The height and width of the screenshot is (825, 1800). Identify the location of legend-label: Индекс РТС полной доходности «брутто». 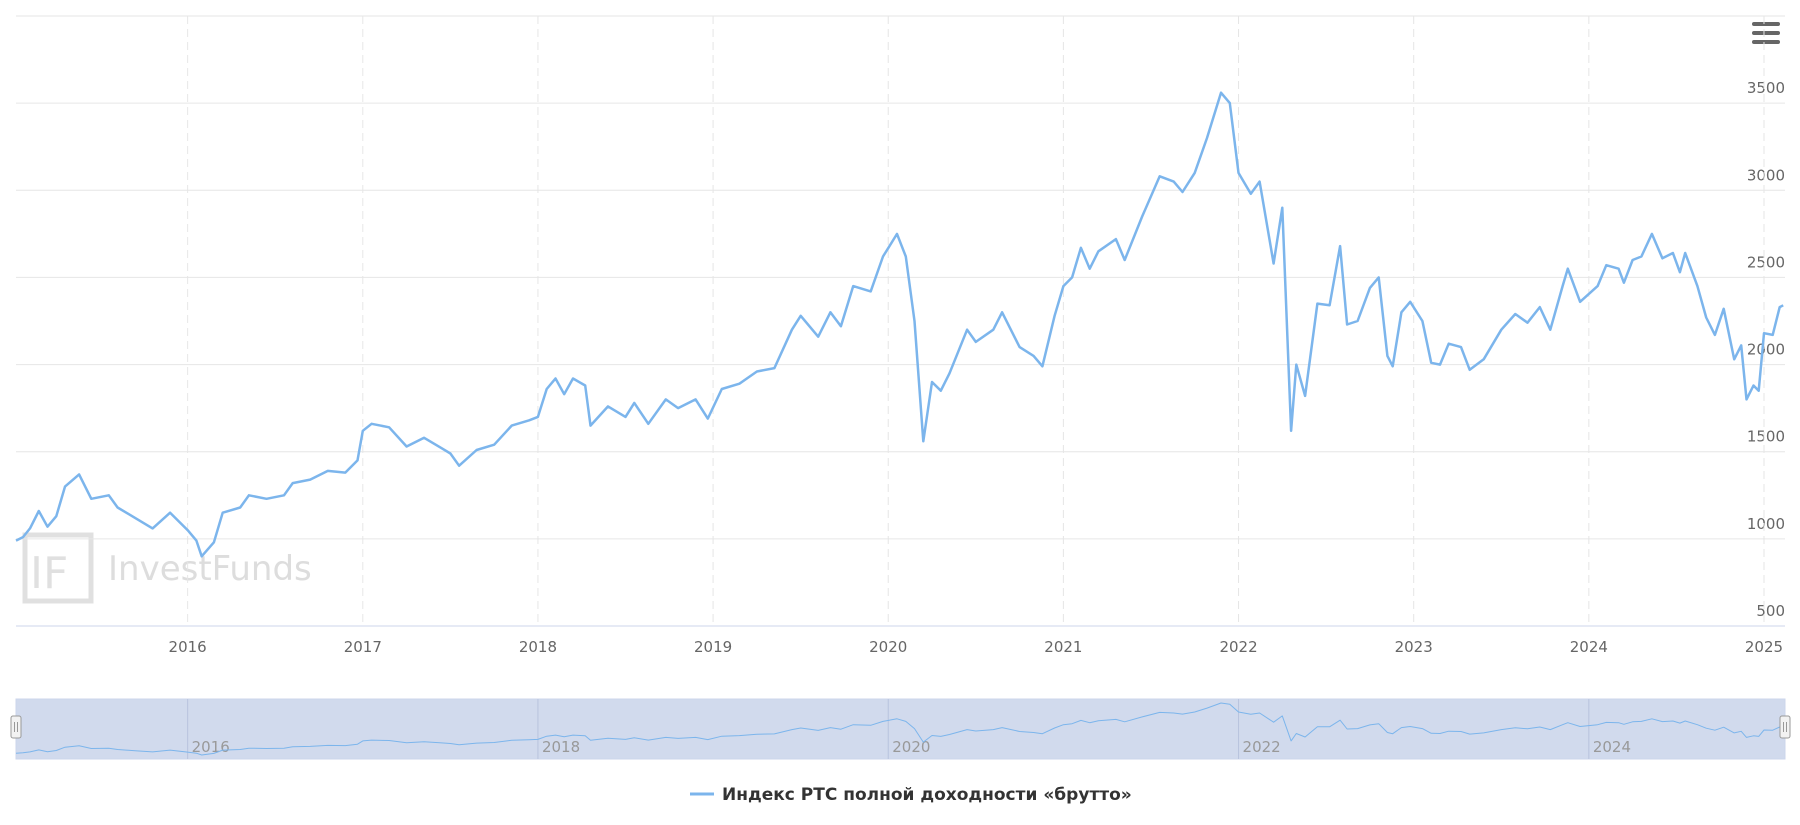
(927, 795).